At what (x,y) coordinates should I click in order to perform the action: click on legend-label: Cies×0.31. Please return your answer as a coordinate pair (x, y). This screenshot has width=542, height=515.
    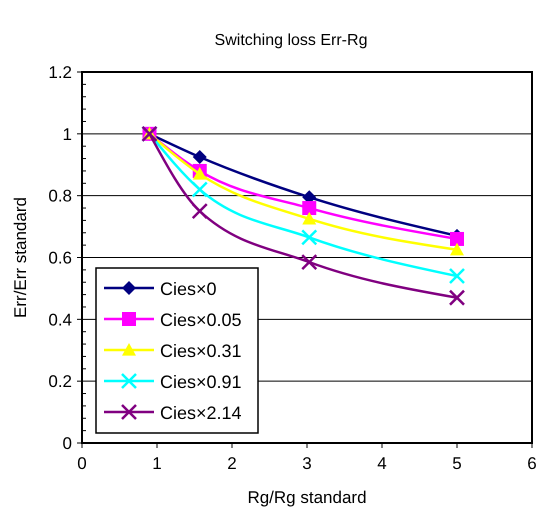
    Looking at the image, I should click on (201, 351).